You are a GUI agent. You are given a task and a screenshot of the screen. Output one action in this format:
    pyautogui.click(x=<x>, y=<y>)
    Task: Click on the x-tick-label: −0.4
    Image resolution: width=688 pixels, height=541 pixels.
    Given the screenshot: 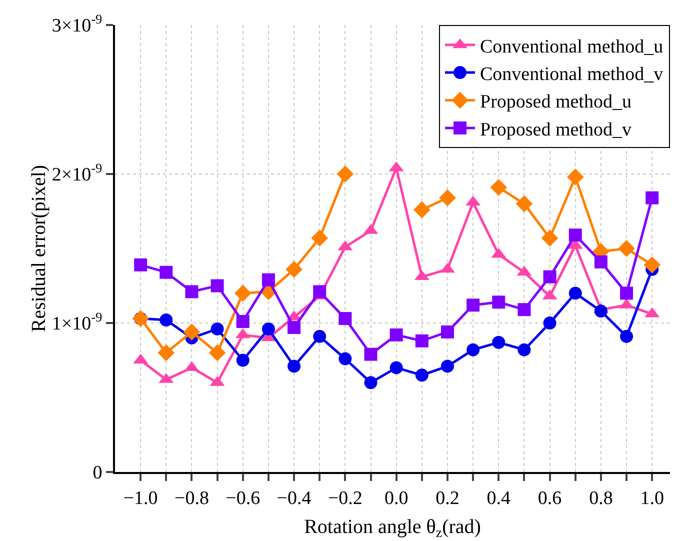 What is the action you would take?
    pyautogui.click(x=294, y=498)
    